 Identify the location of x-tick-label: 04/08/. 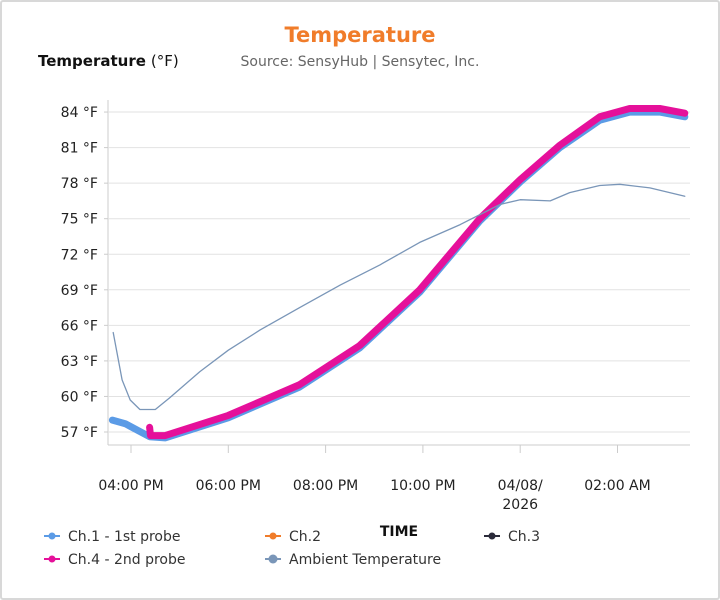
(520, 486).